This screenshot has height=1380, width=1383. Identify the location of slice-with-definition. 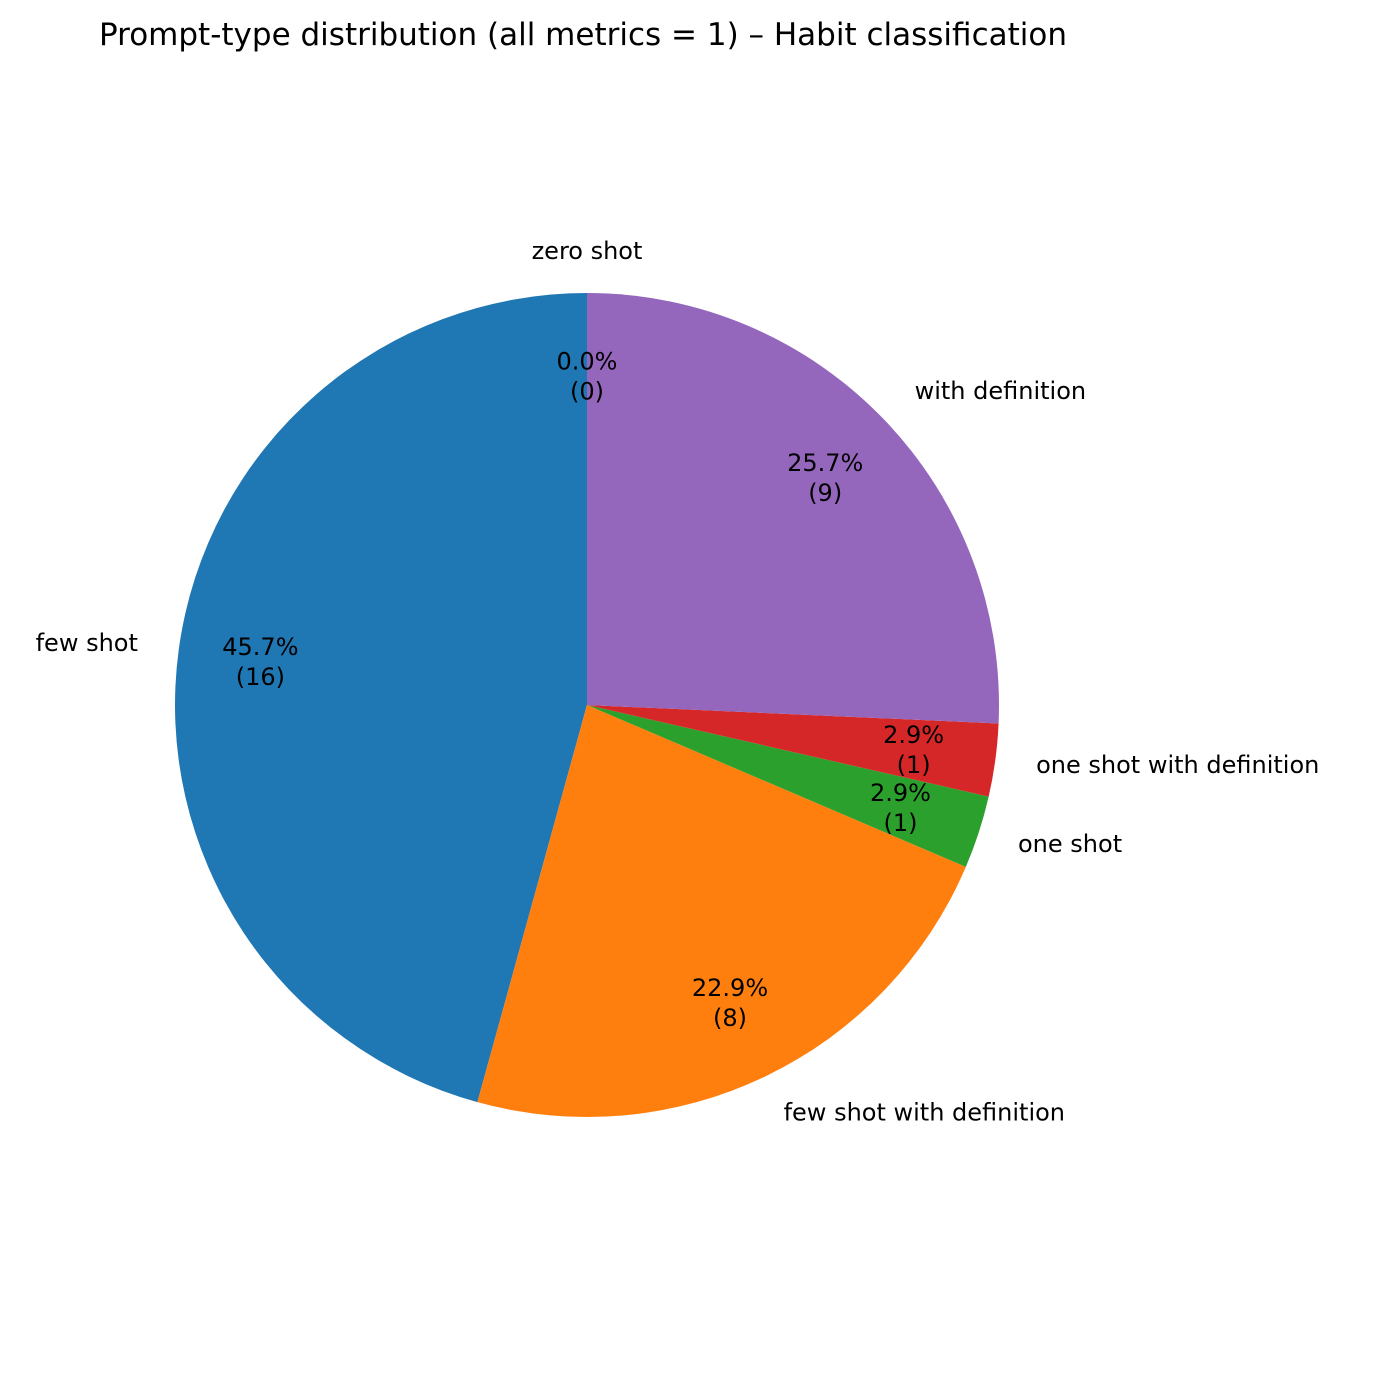
(793, 508).